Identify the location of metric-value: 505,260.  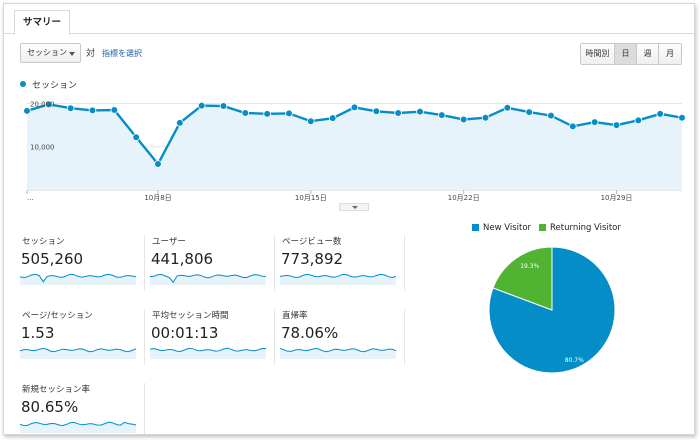
(52, 259).